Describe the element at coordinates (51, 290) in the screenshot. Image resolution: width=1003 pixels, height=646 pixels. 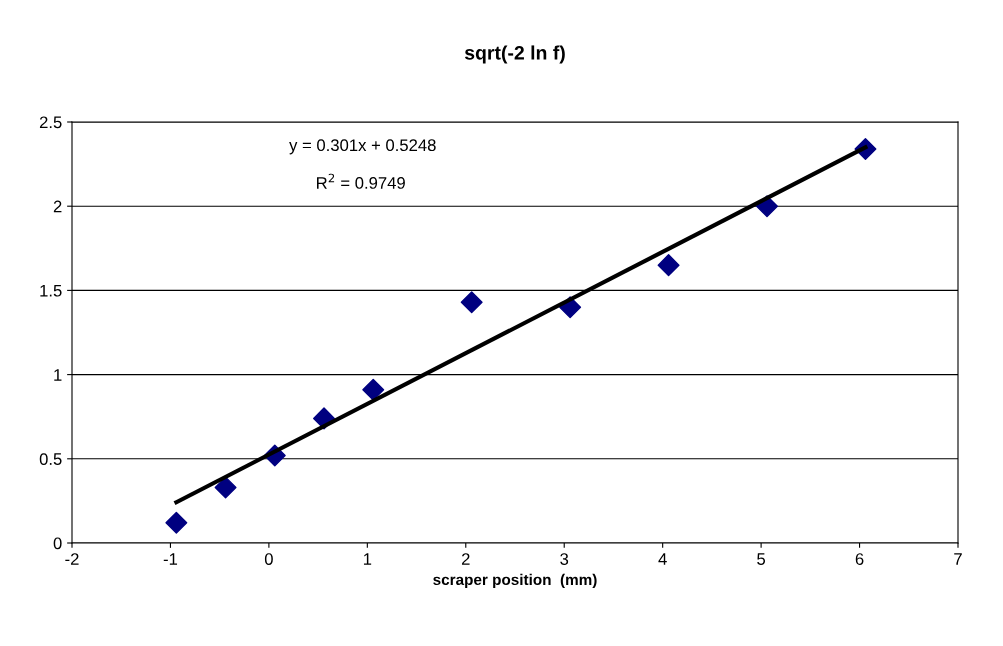
I see `y-tick-label: 1.5` at that location.